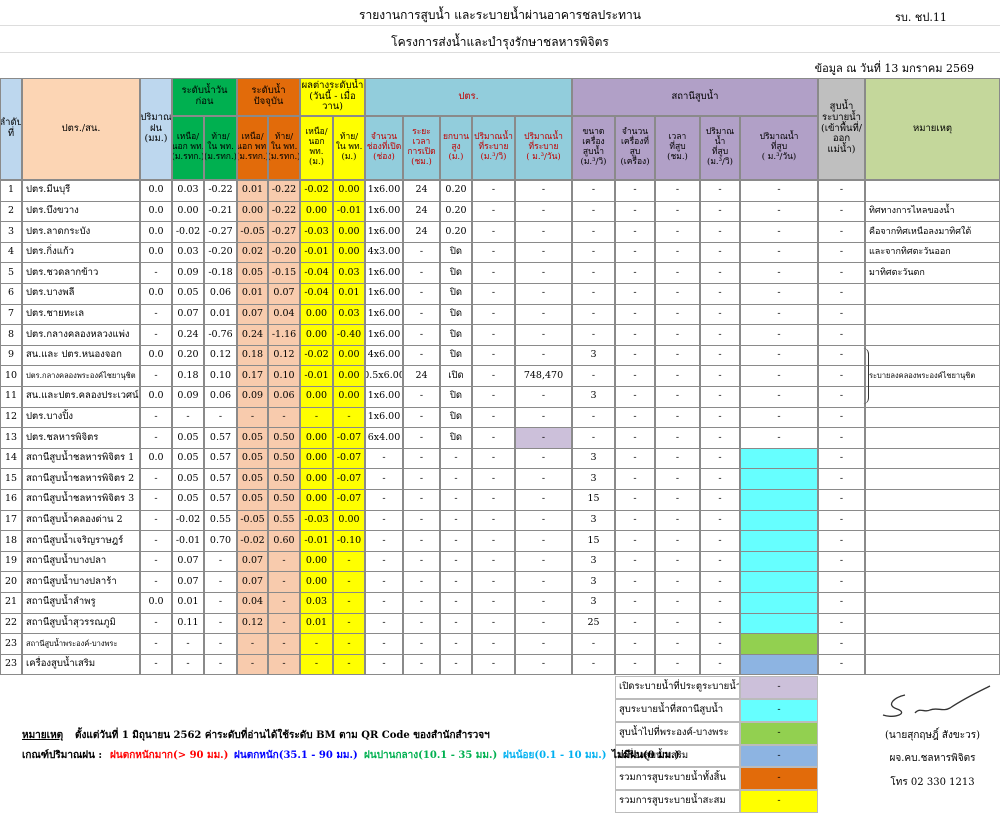 This screenshot has height=813, width=1000. What do you see at coordinates (456, 191) in the screenshot?
I see `cell: 0.20` at bounding box center [456, 191].